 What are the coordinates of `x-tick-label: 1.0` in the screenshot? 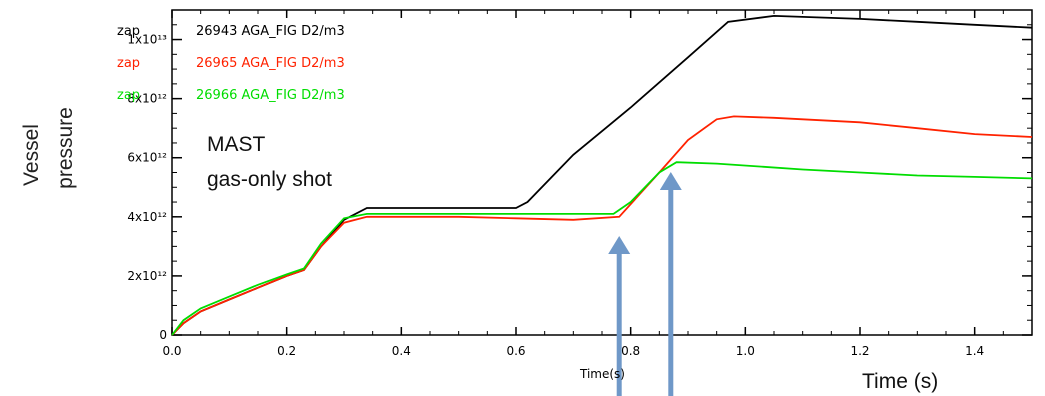 It's located at (745, 351).